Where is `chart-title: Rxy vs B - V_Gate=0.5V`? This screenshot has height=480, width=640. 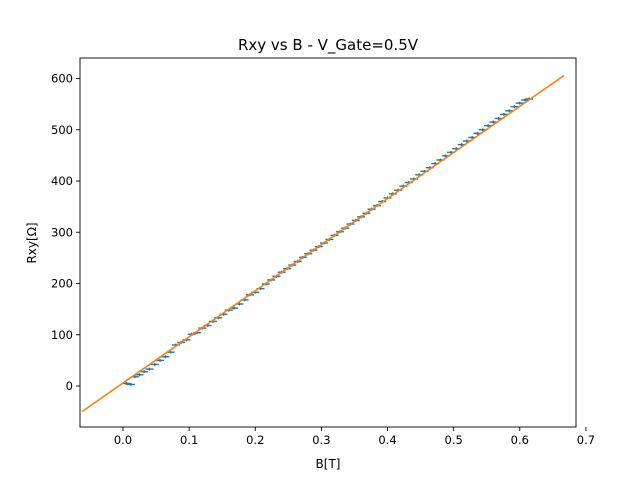 chart-title: Rxy vs B - V_Gate=0.5V is located at coordinates (328, 45).